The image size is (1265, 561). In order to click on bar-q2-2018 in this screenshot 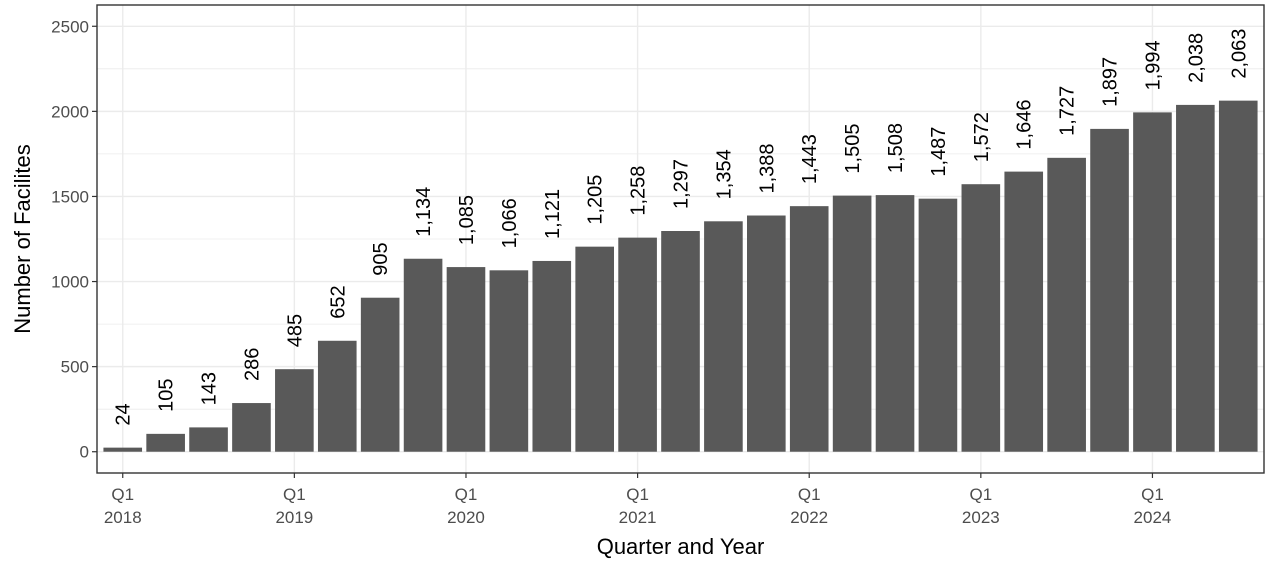, I will do `click(165, 442)`.